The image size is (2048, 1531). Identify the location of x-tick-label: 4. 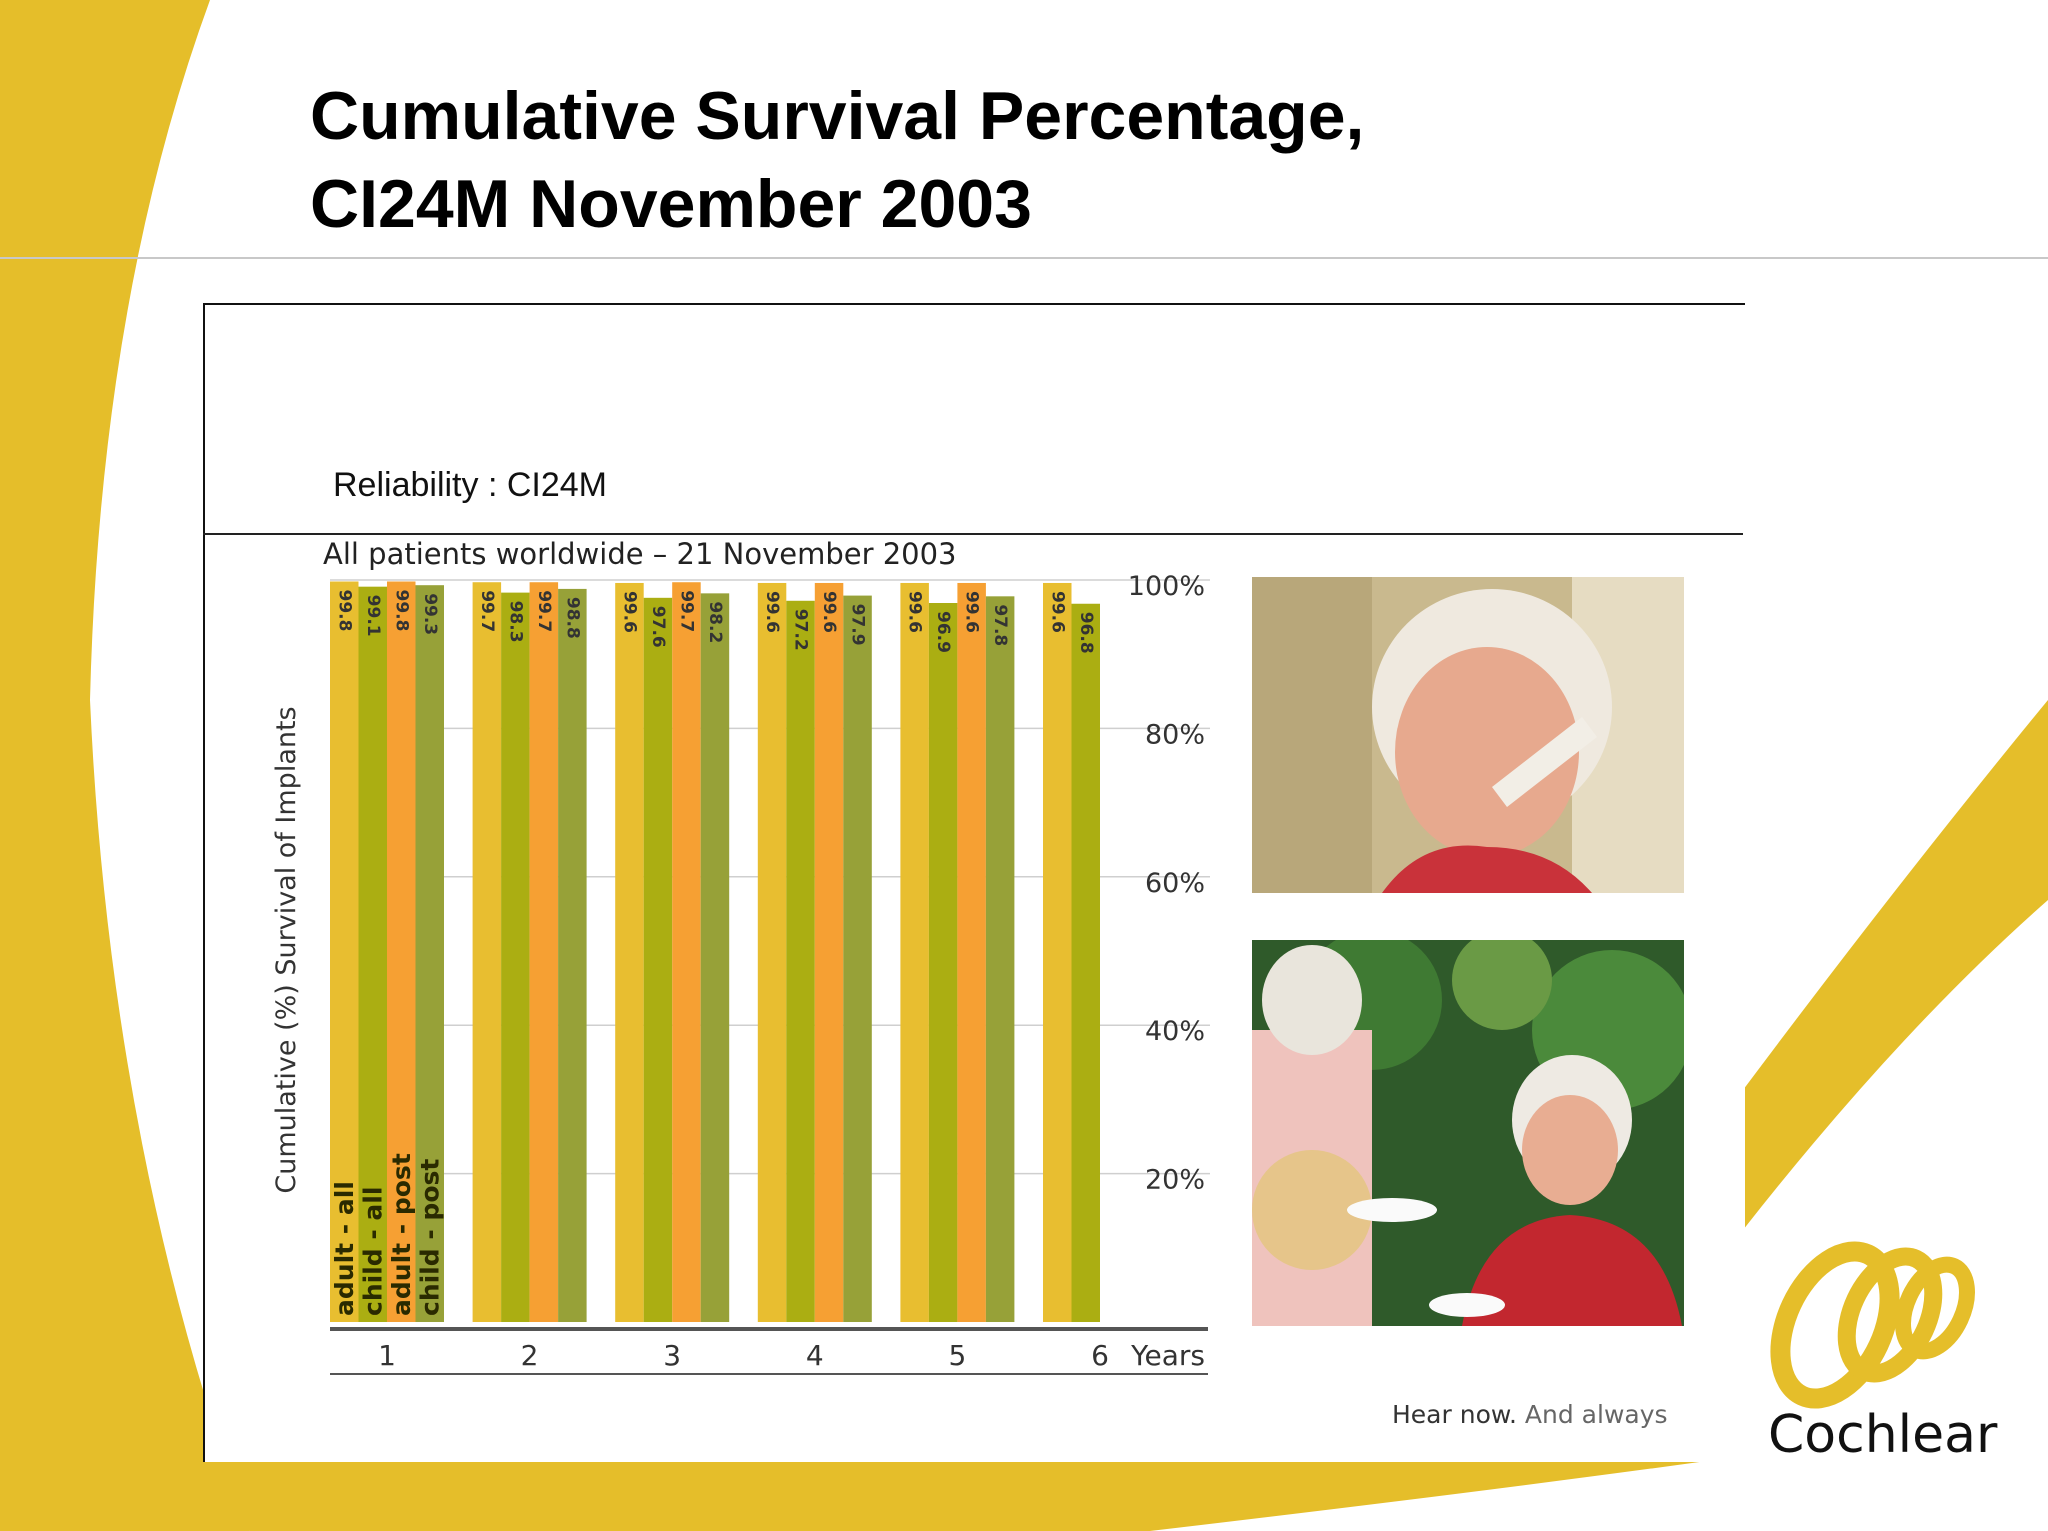
(815, 1355).